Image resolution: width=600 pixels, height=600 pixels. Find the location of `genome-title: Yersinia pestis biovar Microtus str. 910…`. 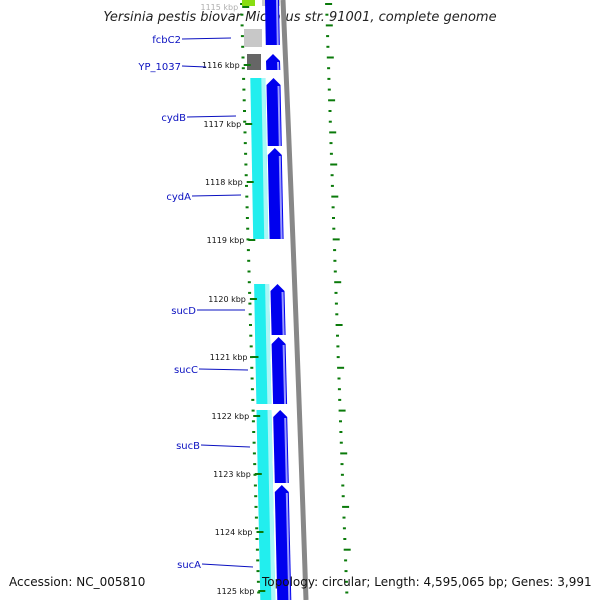

genome-title: Yersinia pestis biovar Microtus str. 910… is located at coordinates (300, 17).